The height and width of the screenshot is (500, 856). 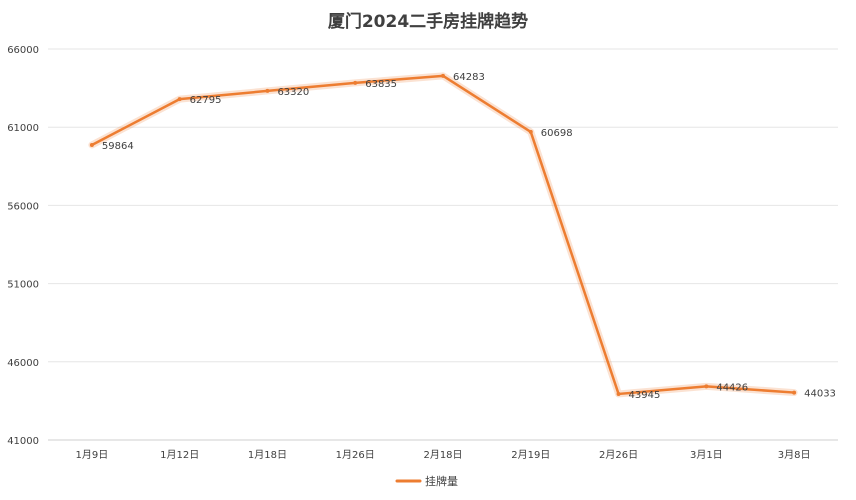 What do you see at coordinates (530, 455) in the screenshot?
I see `x-tick-label: 2月19日` at bounding box center [530, 455].